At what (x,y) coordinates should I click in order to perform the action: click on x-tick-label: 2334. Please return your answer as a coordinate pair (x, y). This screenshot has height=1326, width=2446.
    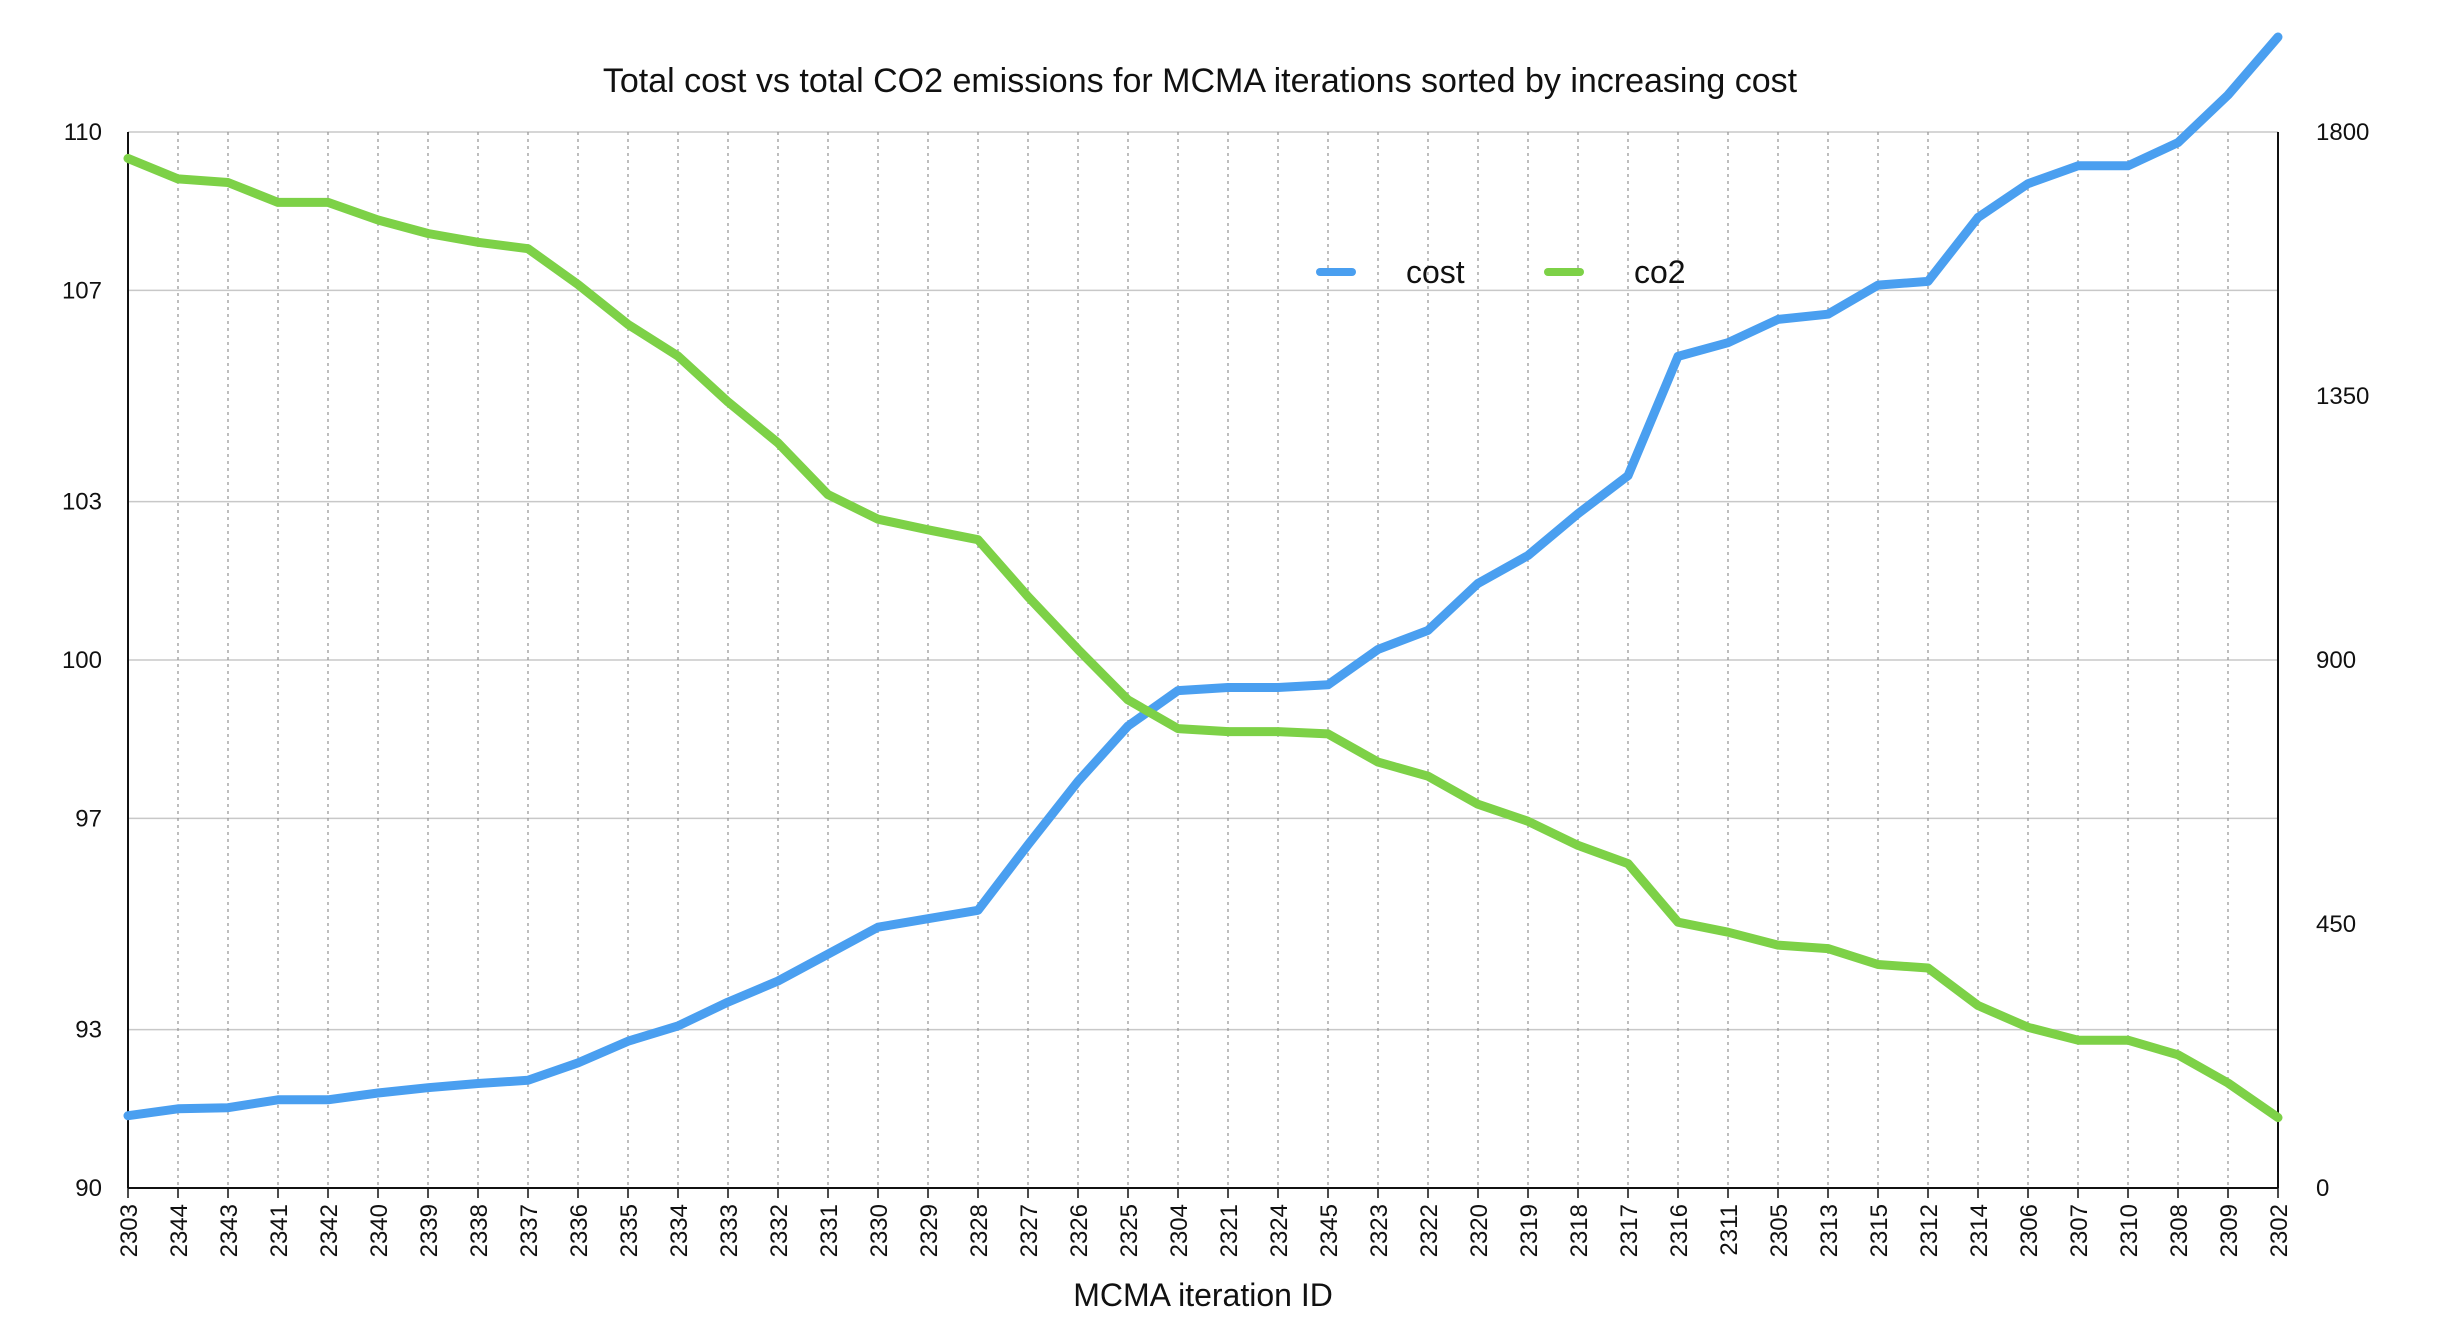
    Looking at the image, I should click on (679, 1230).